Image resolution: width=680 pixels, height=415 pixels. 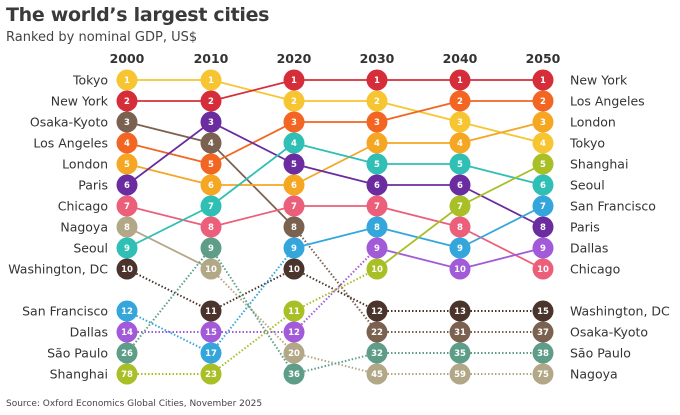 I want to click on rank-marker: 11, so click(x=294, y=311).